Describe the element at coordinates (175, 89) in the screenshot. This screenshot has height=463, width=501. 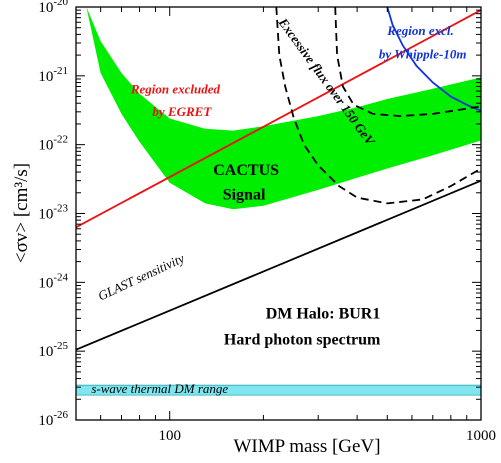
I see `region-excluded-annotation: Region excluded` at that location.